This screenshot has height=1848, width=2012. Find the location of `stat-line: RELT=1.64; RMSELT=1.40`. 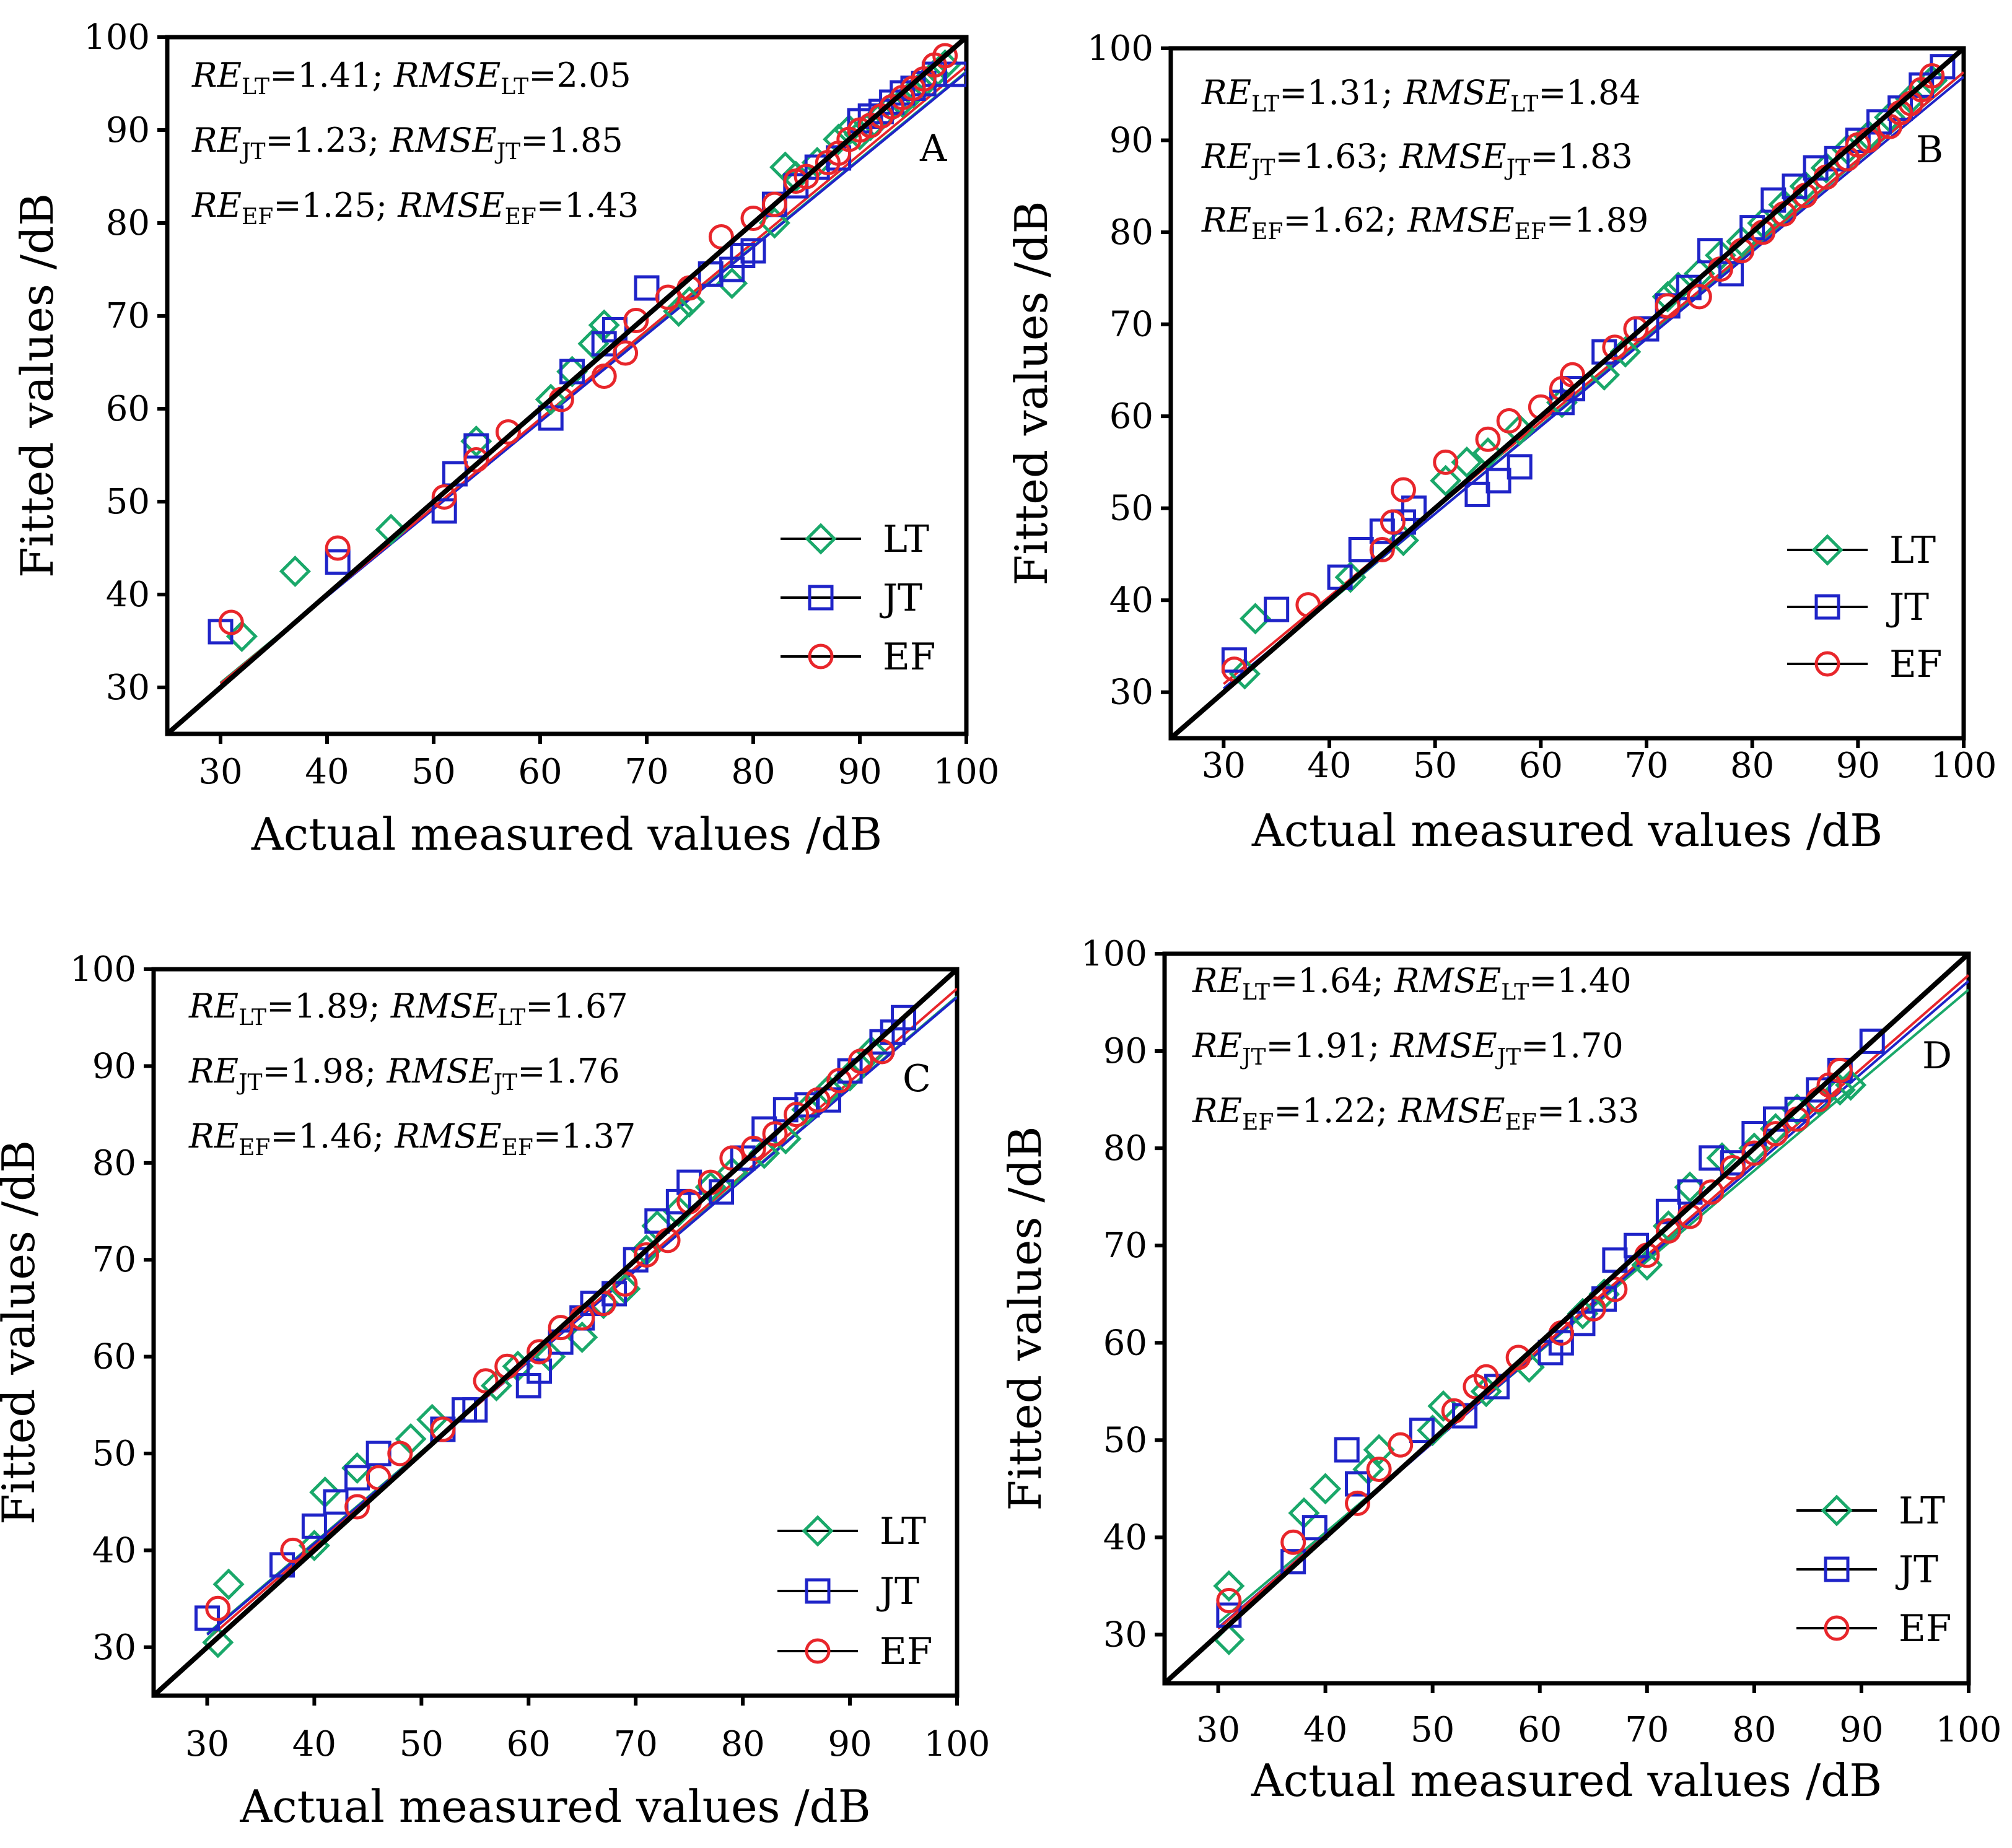

stat-line: RELT=1.64; RMSELT=1.40 is located at coordinates (1412, 983).